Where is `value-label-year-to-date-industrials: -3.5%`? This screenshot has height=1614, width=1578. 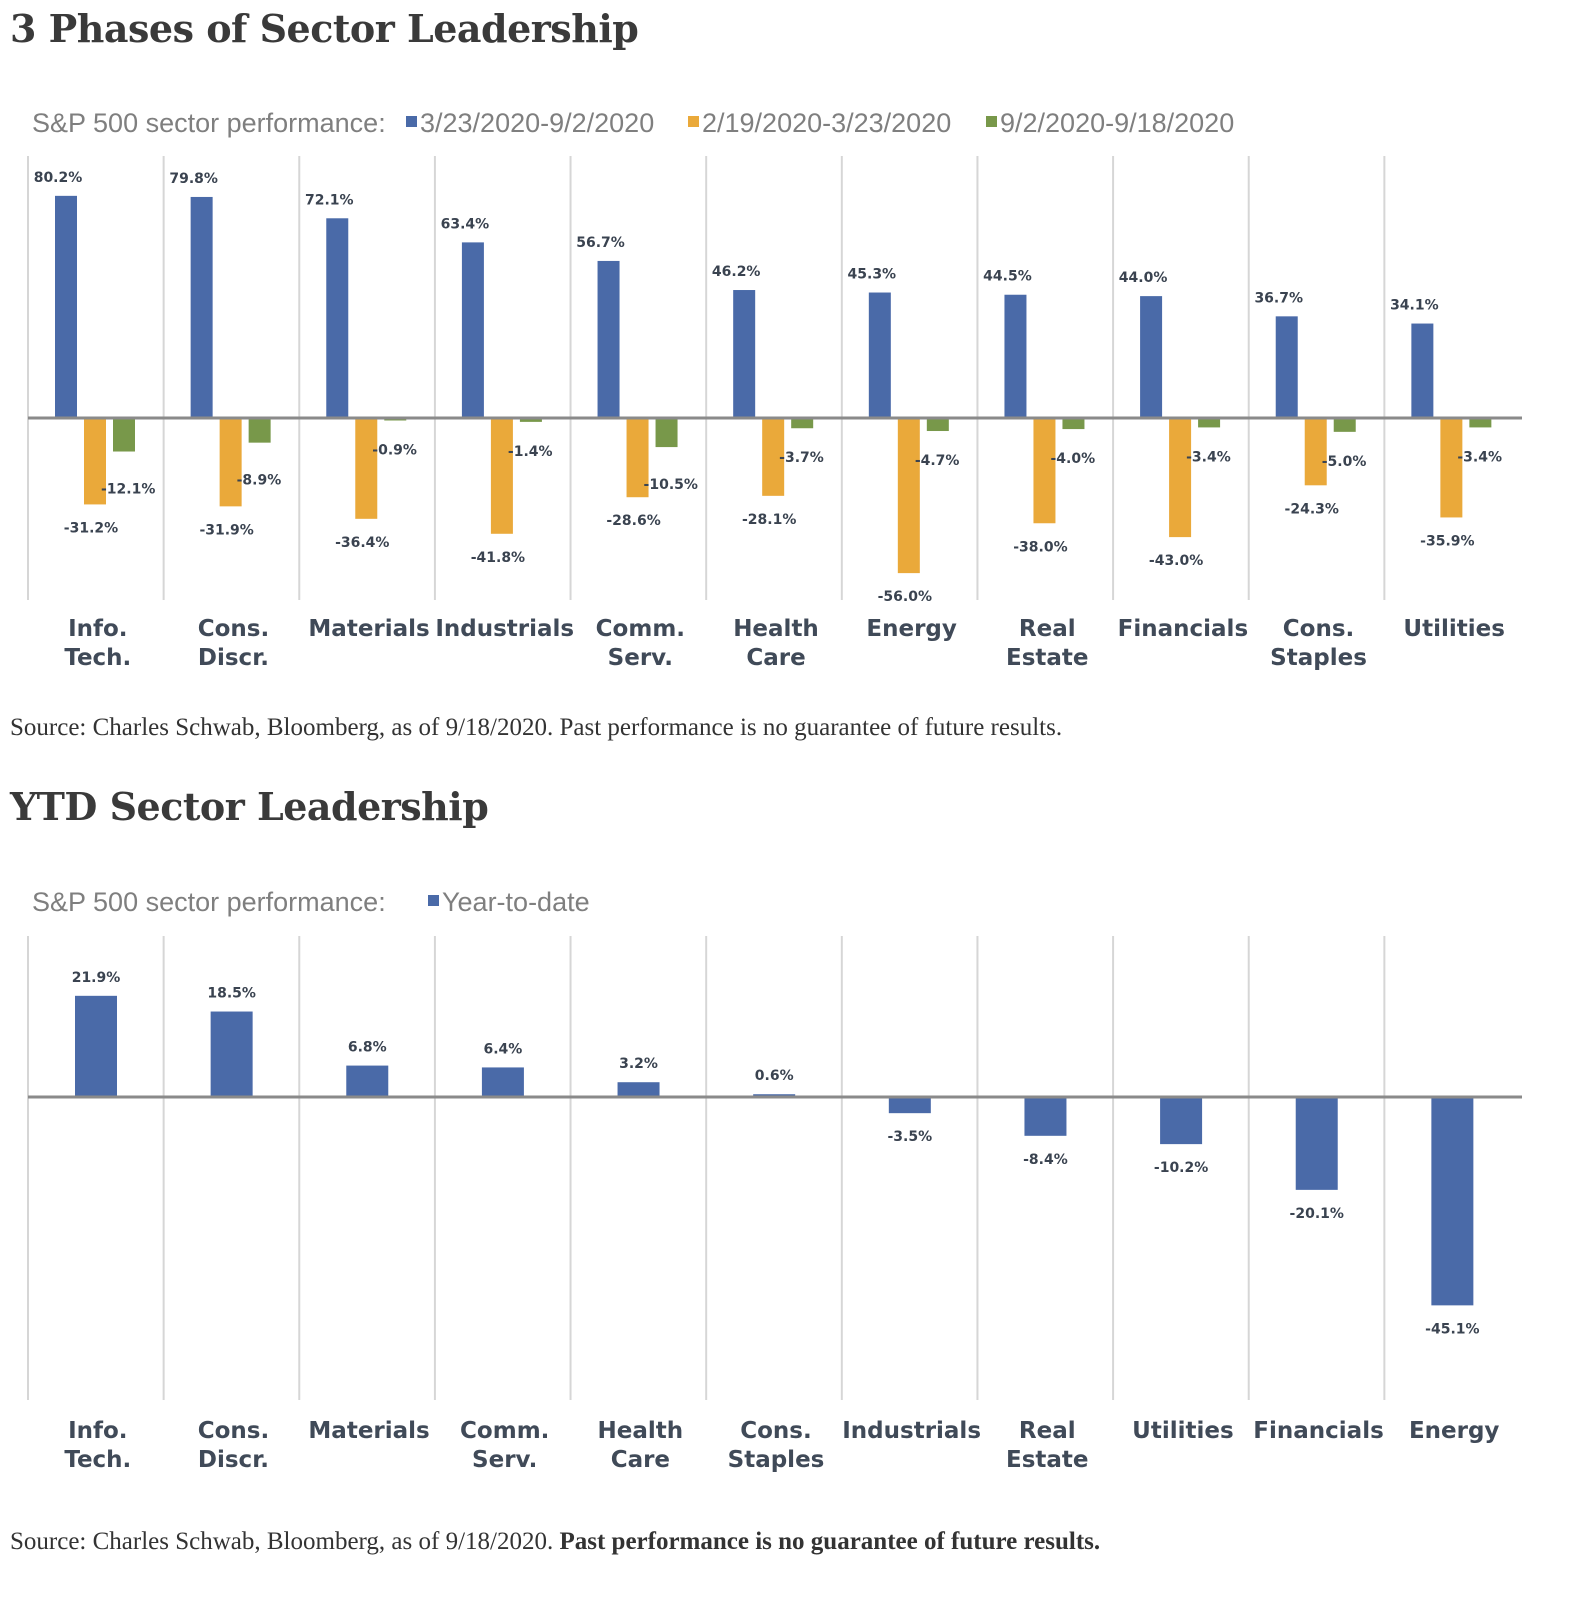
value-label-year-to-date-industrials: -3.5% is located at coordinates (909, 1137).